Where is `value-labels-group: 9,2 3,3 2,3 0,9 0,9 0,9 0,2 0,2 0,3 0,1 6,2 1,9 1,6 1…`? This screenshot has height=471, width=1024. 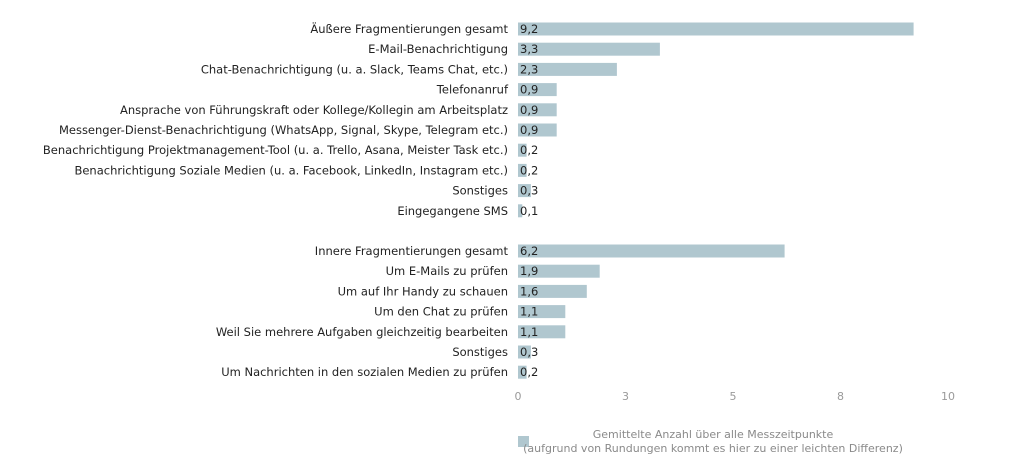
value-labels-group: 9,2 3,3 2,3 0,9 0,9 0,9 0,2 0,2 0,3 0,1 6,2 1,9 1,6 1… is located at coordinates (529, 200).